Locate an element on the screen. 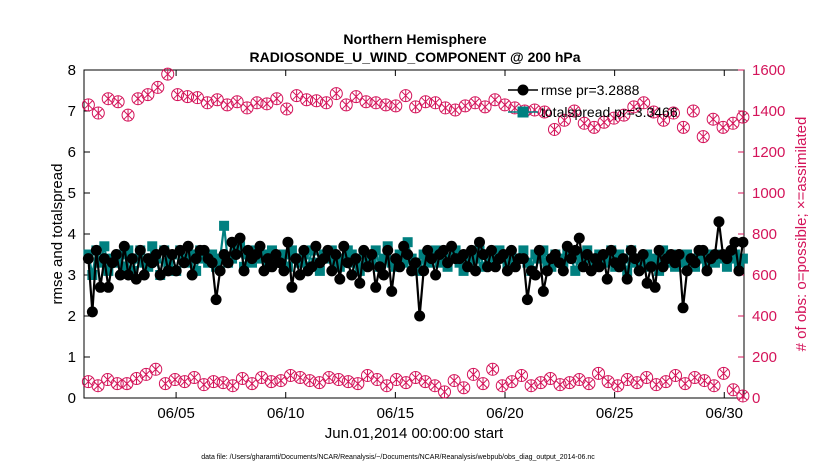 Image resolution: width=830 pixels, height=470 pixels. y2-tick-label: 1000 is located at coordinates (768, 193).